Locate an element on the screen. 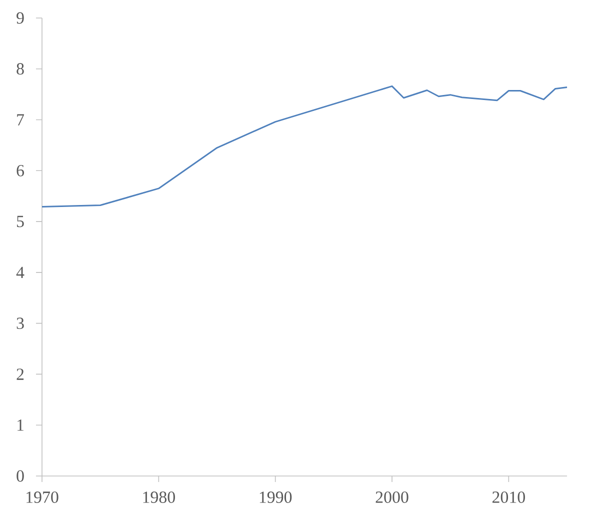 The image size is (600, 525). y-tick-label: 6 is located at coordinates (20, 170).